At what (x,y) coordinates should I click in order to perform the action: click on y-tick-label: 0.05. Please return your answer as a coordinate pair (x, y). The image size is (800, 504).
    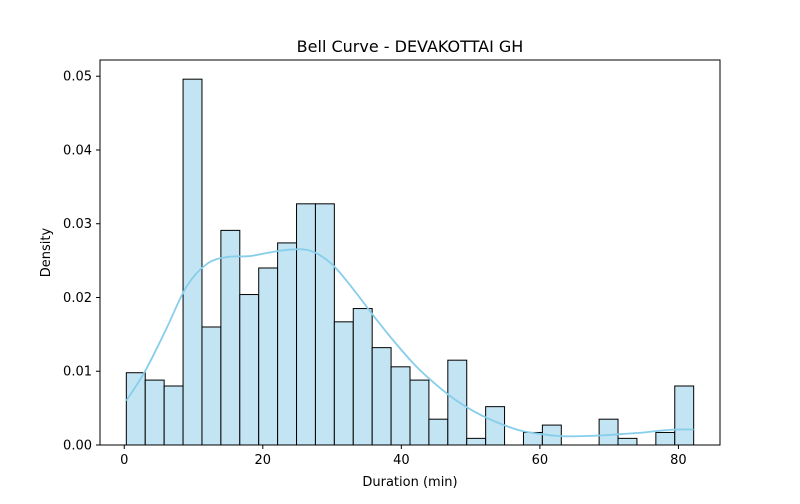
    Looking at the image, I should click on (77, 77).